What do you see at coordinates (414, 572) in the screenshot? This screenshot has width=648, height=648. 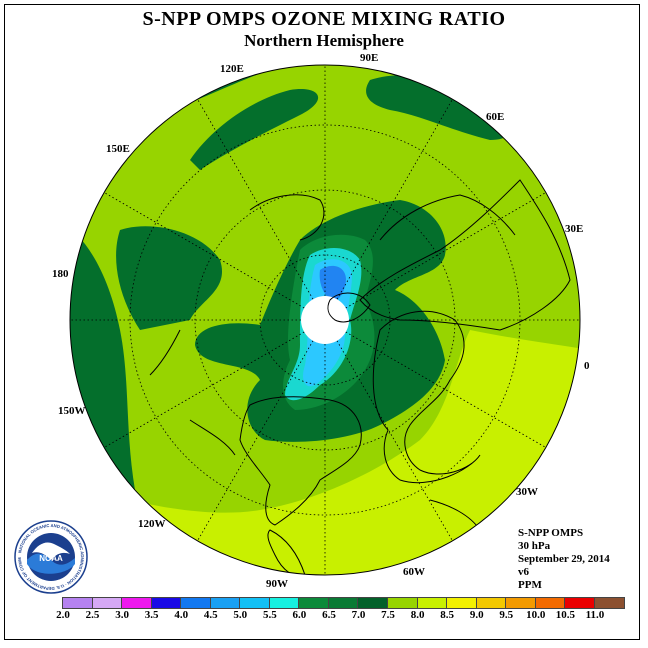 I see `lon-label-60w: 60W` at bounding box center [414, 572].